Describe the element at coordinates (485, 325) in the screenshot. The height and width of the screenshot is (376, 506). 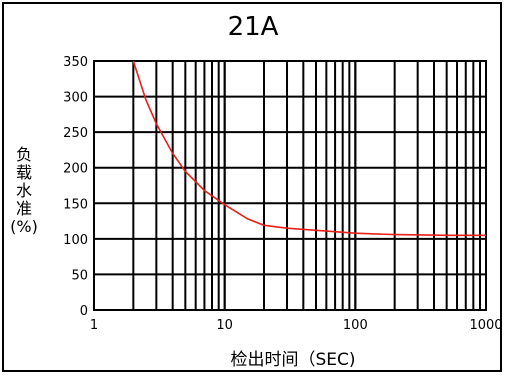
I see `x-tick-label: 1000` at that location.